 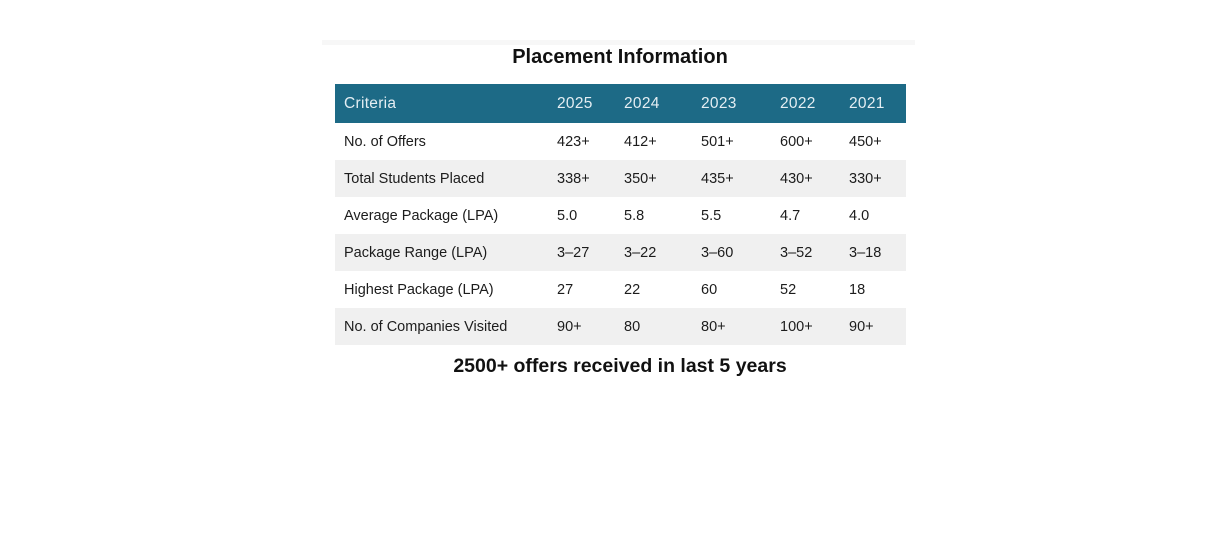 I want to click on table-row-highest-package: Highest Package (LPA) 27 22 60 52 18, so click(x=620, y=289).